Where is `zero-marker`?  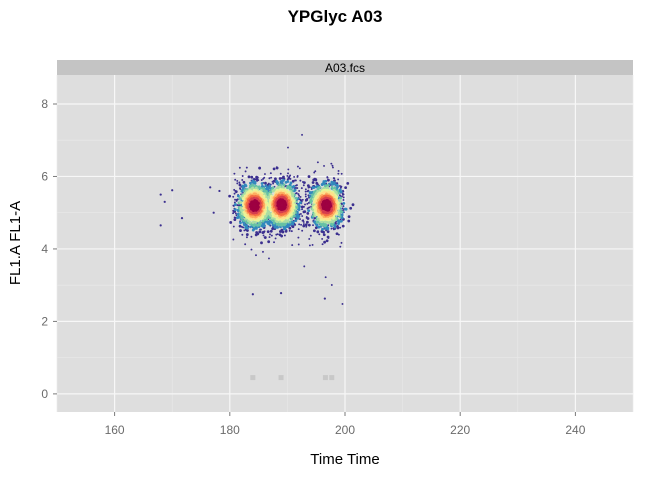
zero-marker is located at coordinates (332, 378).